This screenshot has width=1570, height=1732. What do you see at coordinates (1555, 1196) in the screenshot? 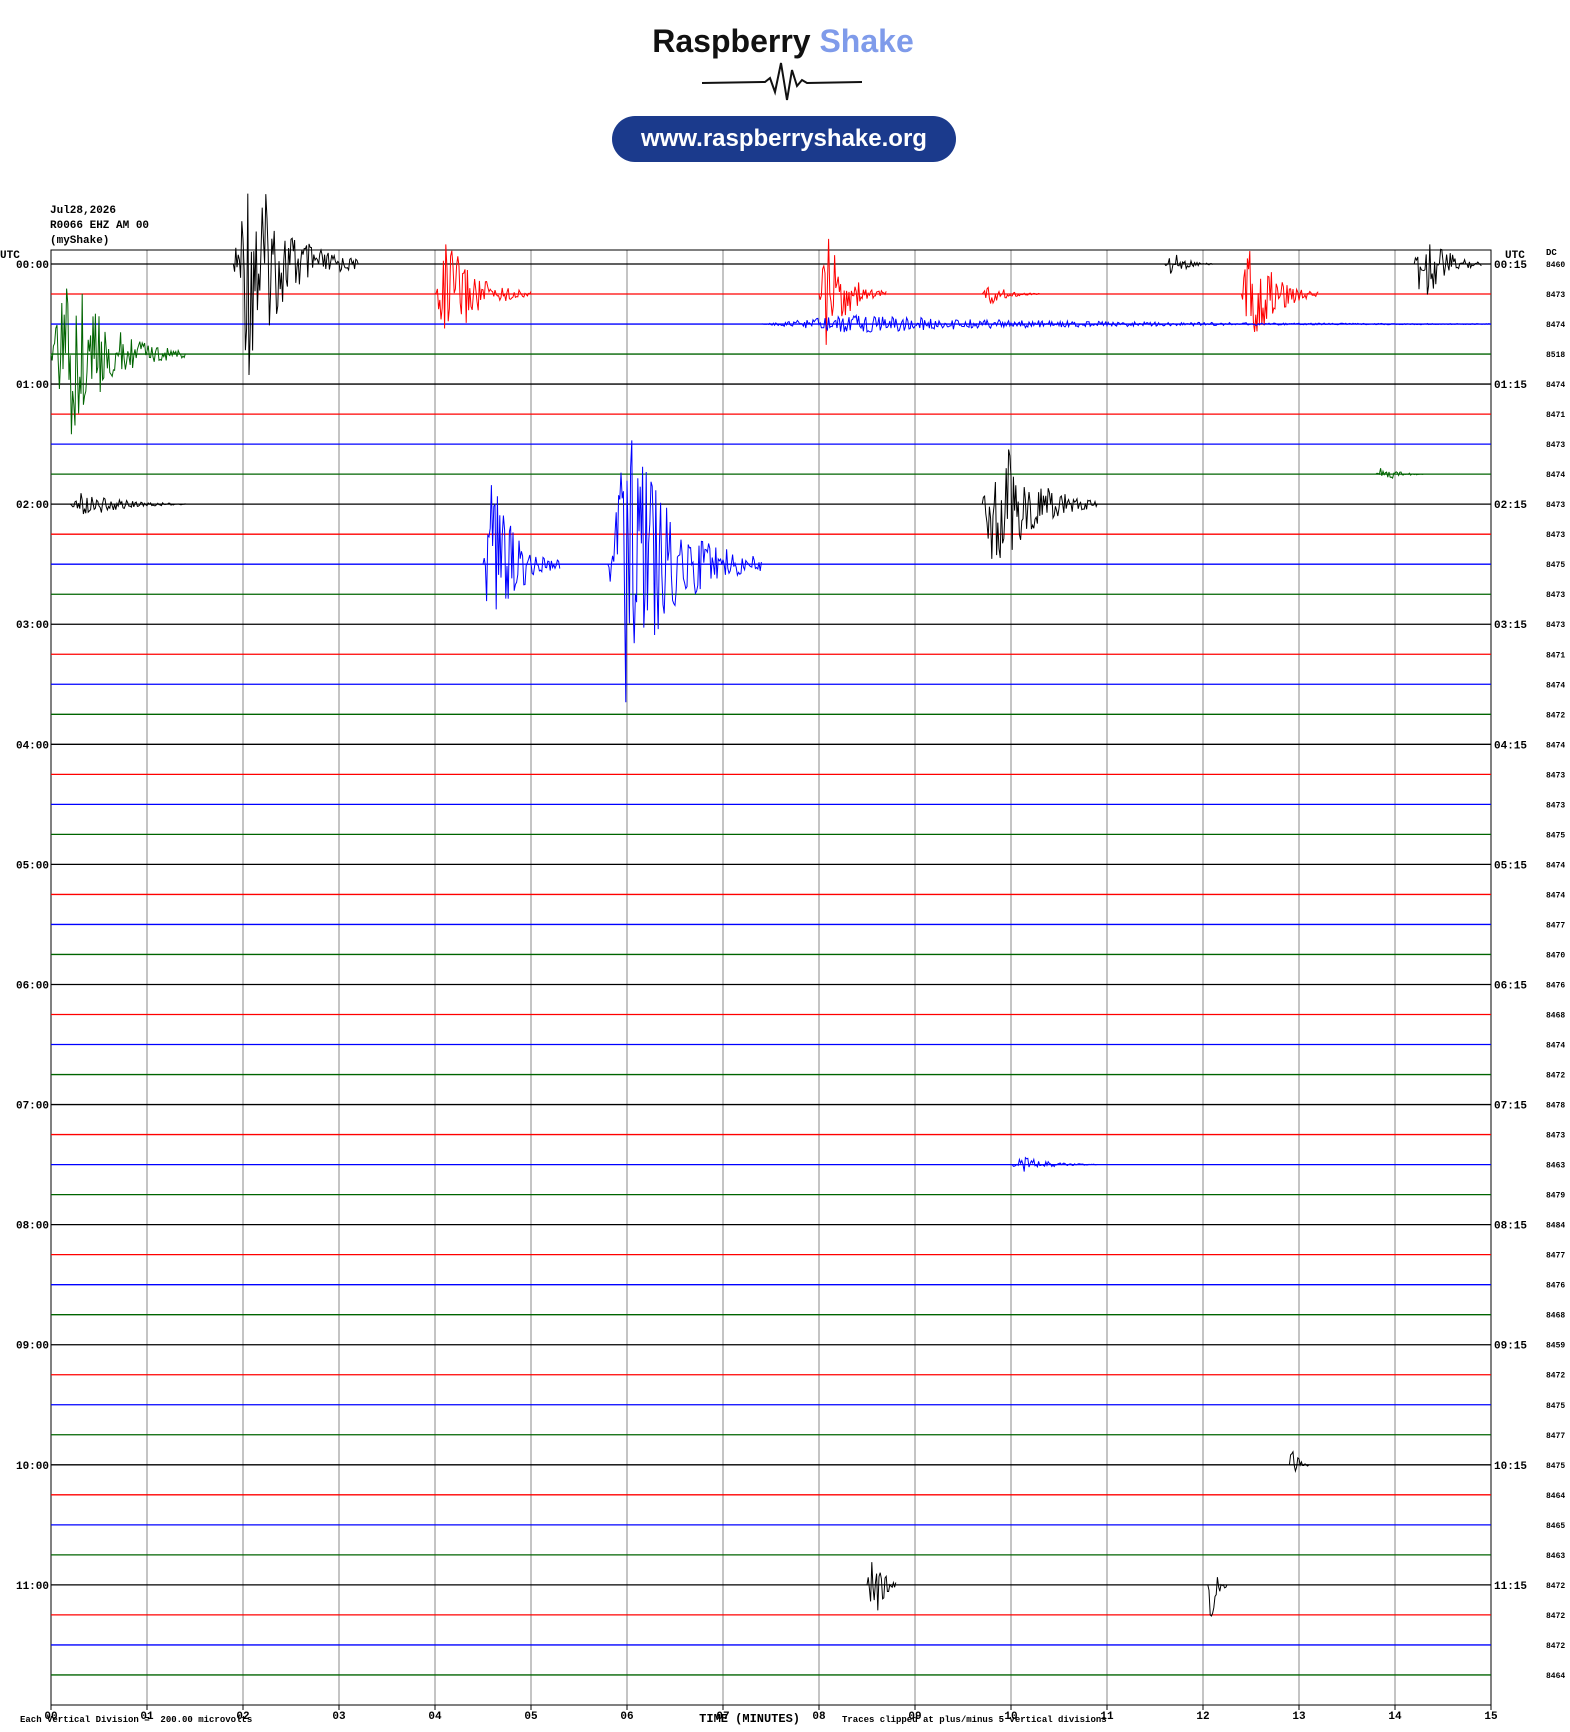
I see `dc-value: 8479` at bounding box center [1555, 1196].